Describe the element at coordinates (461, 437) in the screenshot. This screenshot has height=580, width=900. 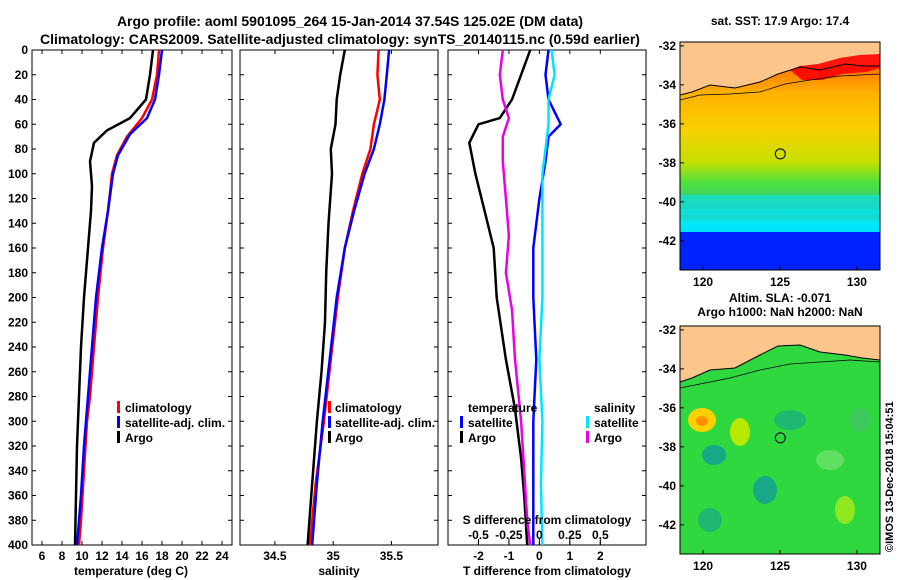
I see `legend-swatch-temperature-argo` at that location.